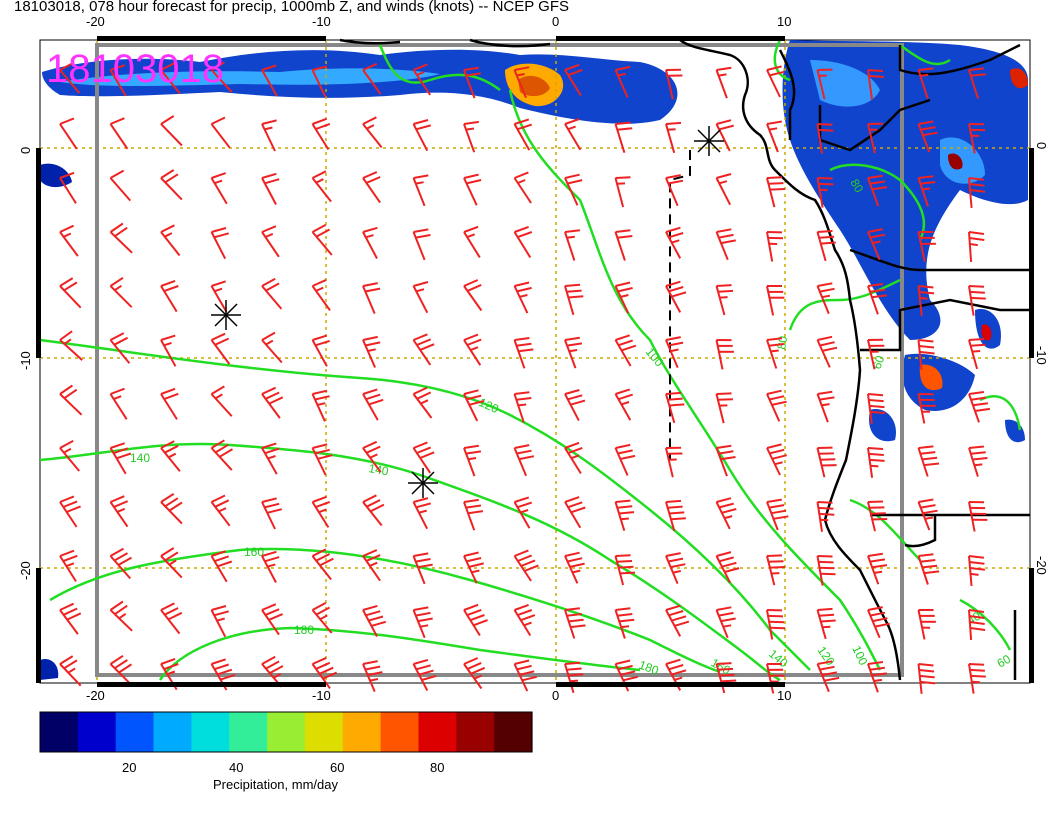 This screenshot has width=1056, height=816. Describe the element at coordinates (25, 360) in the screenshot. I see `tick-label: -10` at that location.